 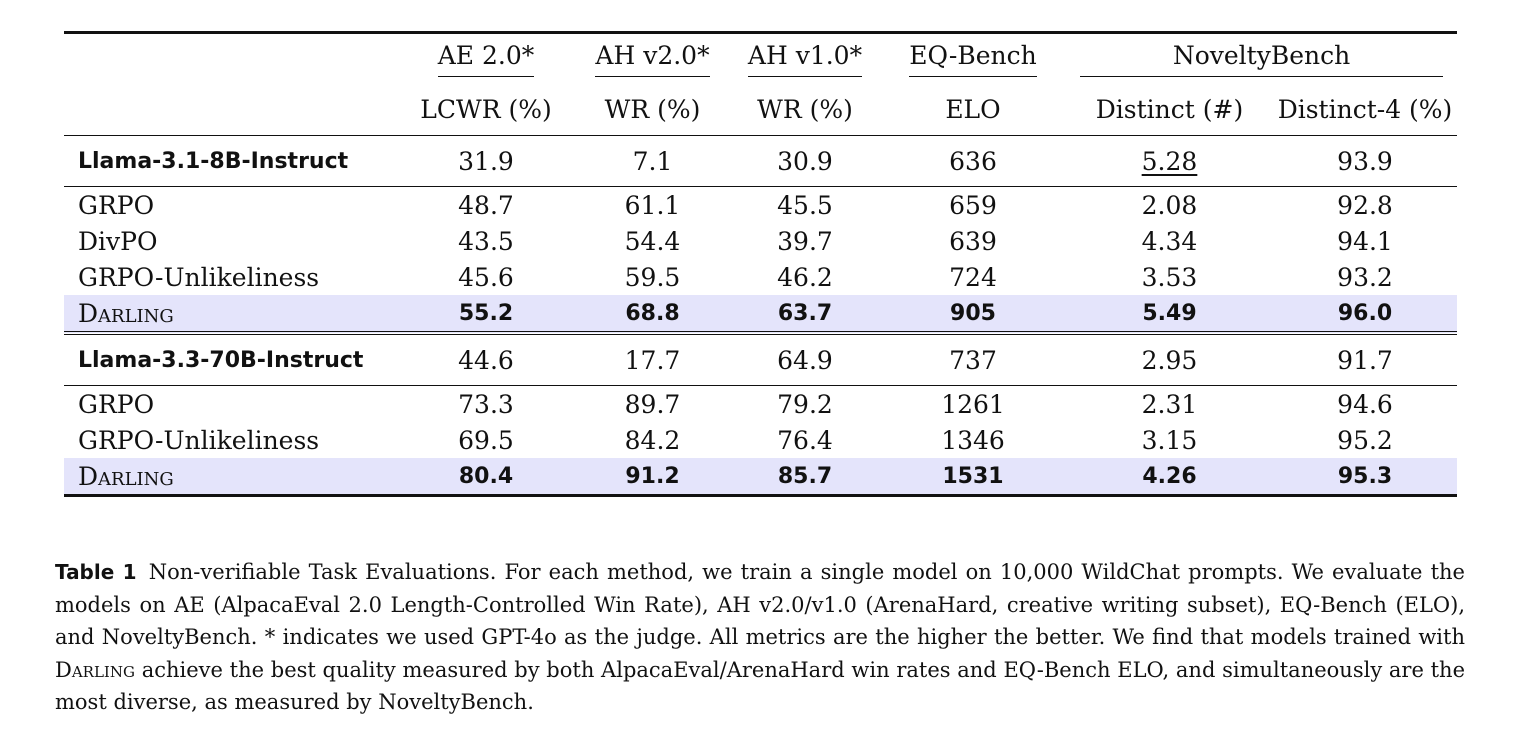 I want to click on table-cell: 45.6, so click(x=486, y=277).